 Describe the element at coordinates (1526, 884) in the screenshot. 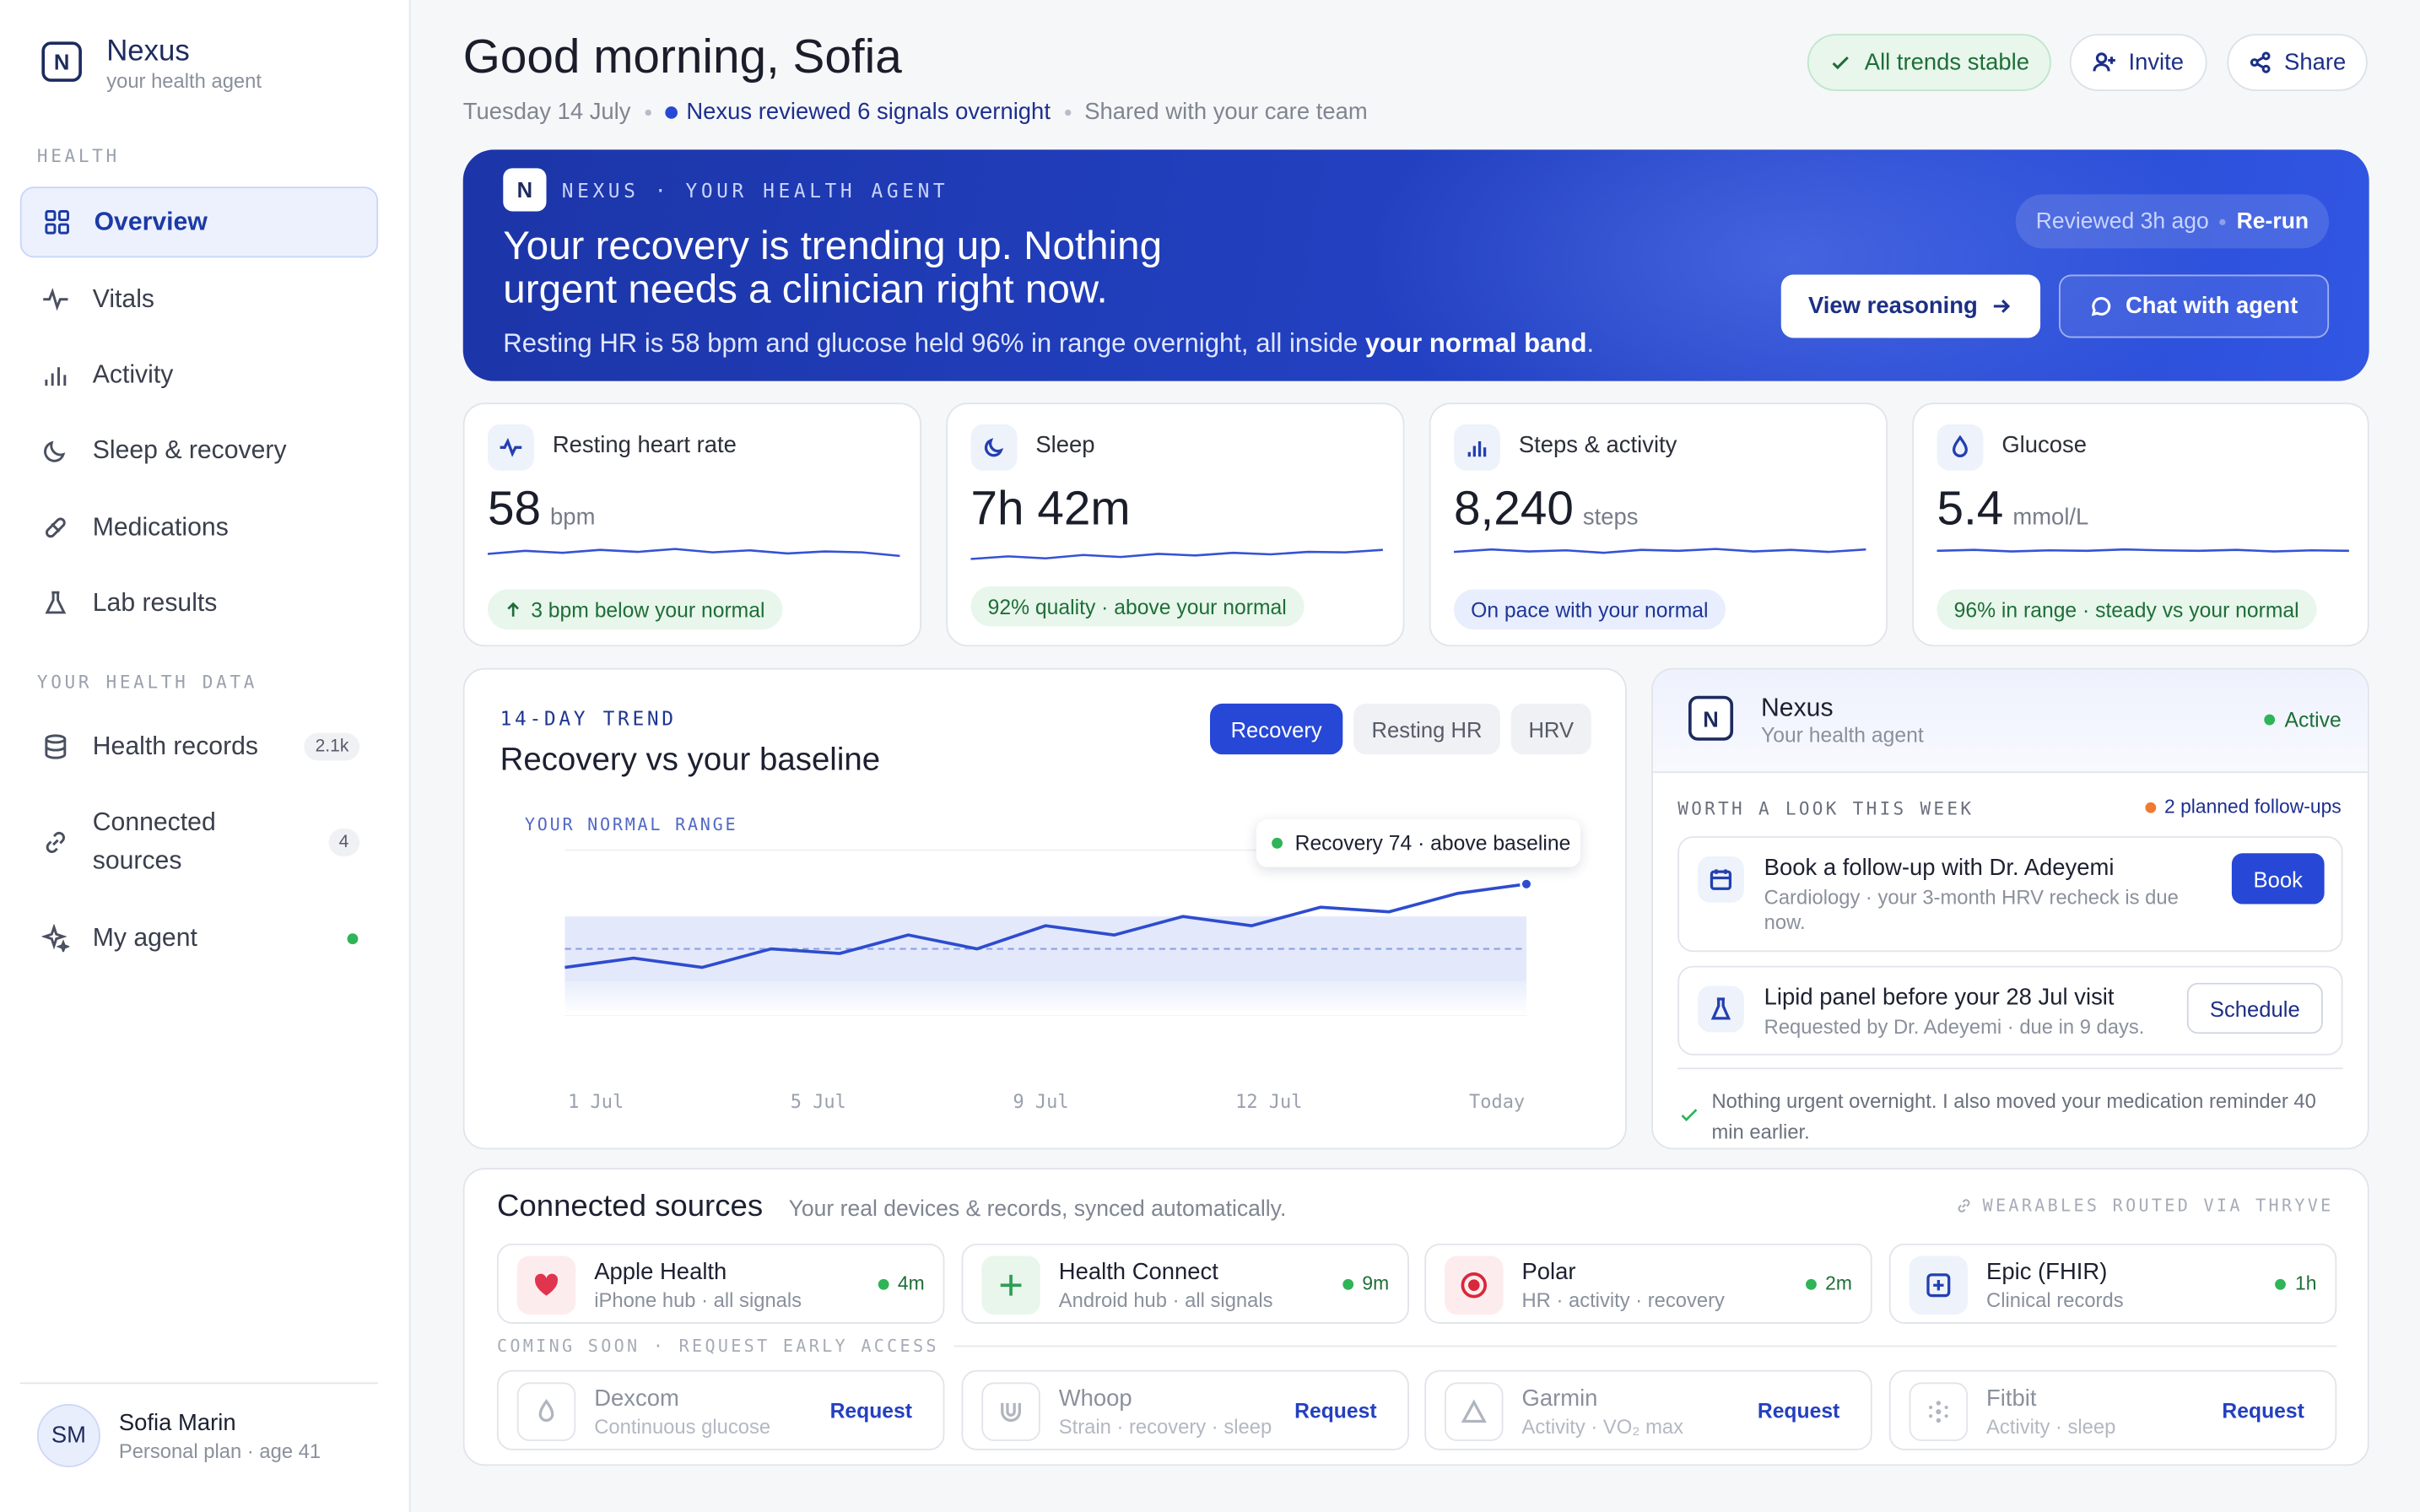

I see `last-point` at that location.